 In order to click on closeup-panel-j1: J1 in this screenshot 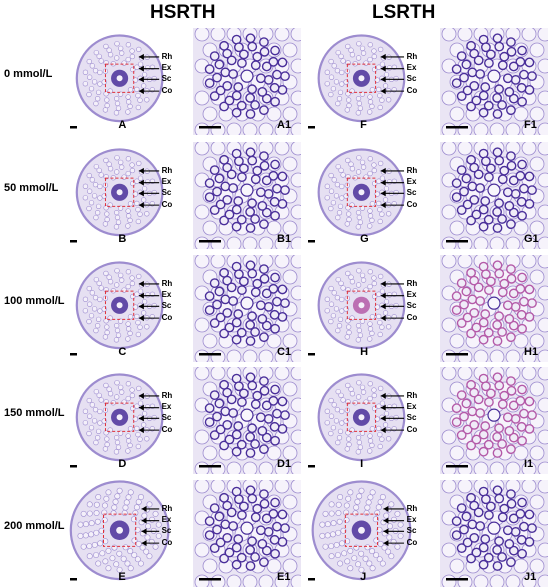, I will do `click(494, 533)`.